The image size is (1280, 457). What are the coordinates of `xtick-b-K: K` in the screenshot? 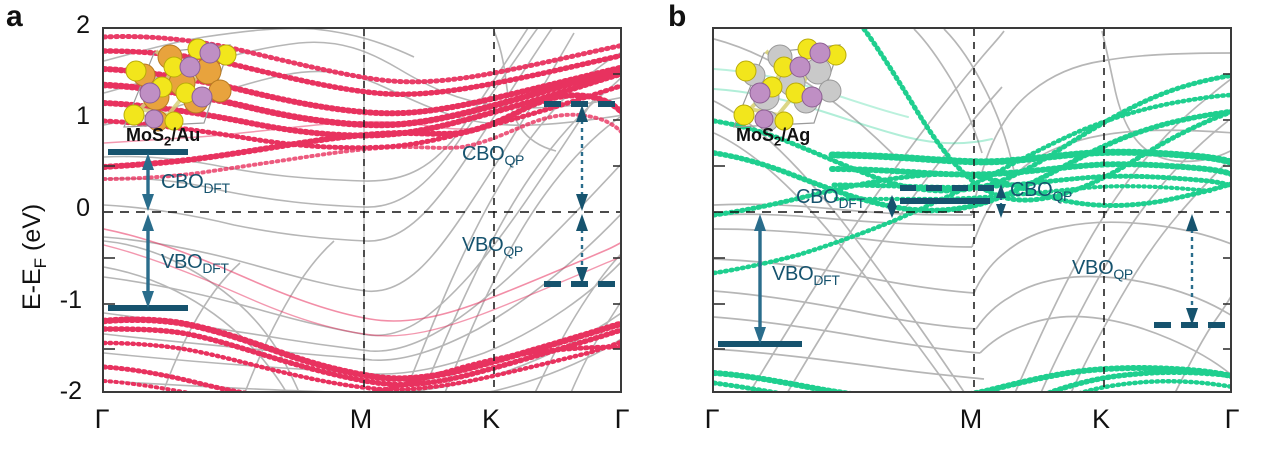 It's located at (1100, 419).